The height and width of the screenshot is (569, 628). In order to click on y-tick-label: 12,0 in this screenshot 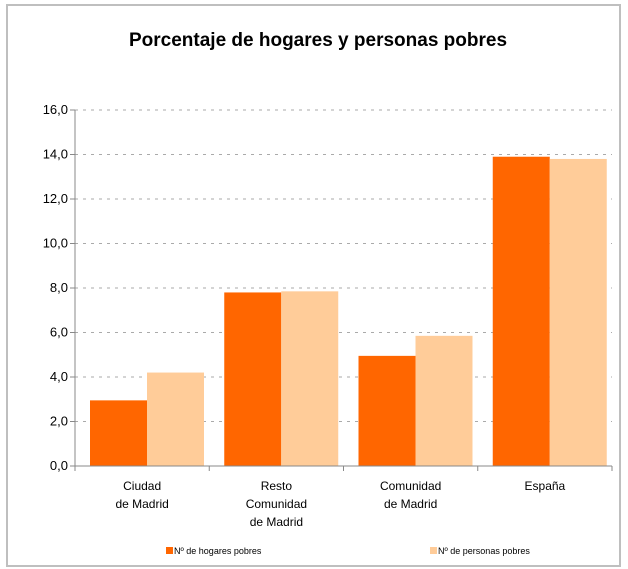, I will do `click(55, 198)`.